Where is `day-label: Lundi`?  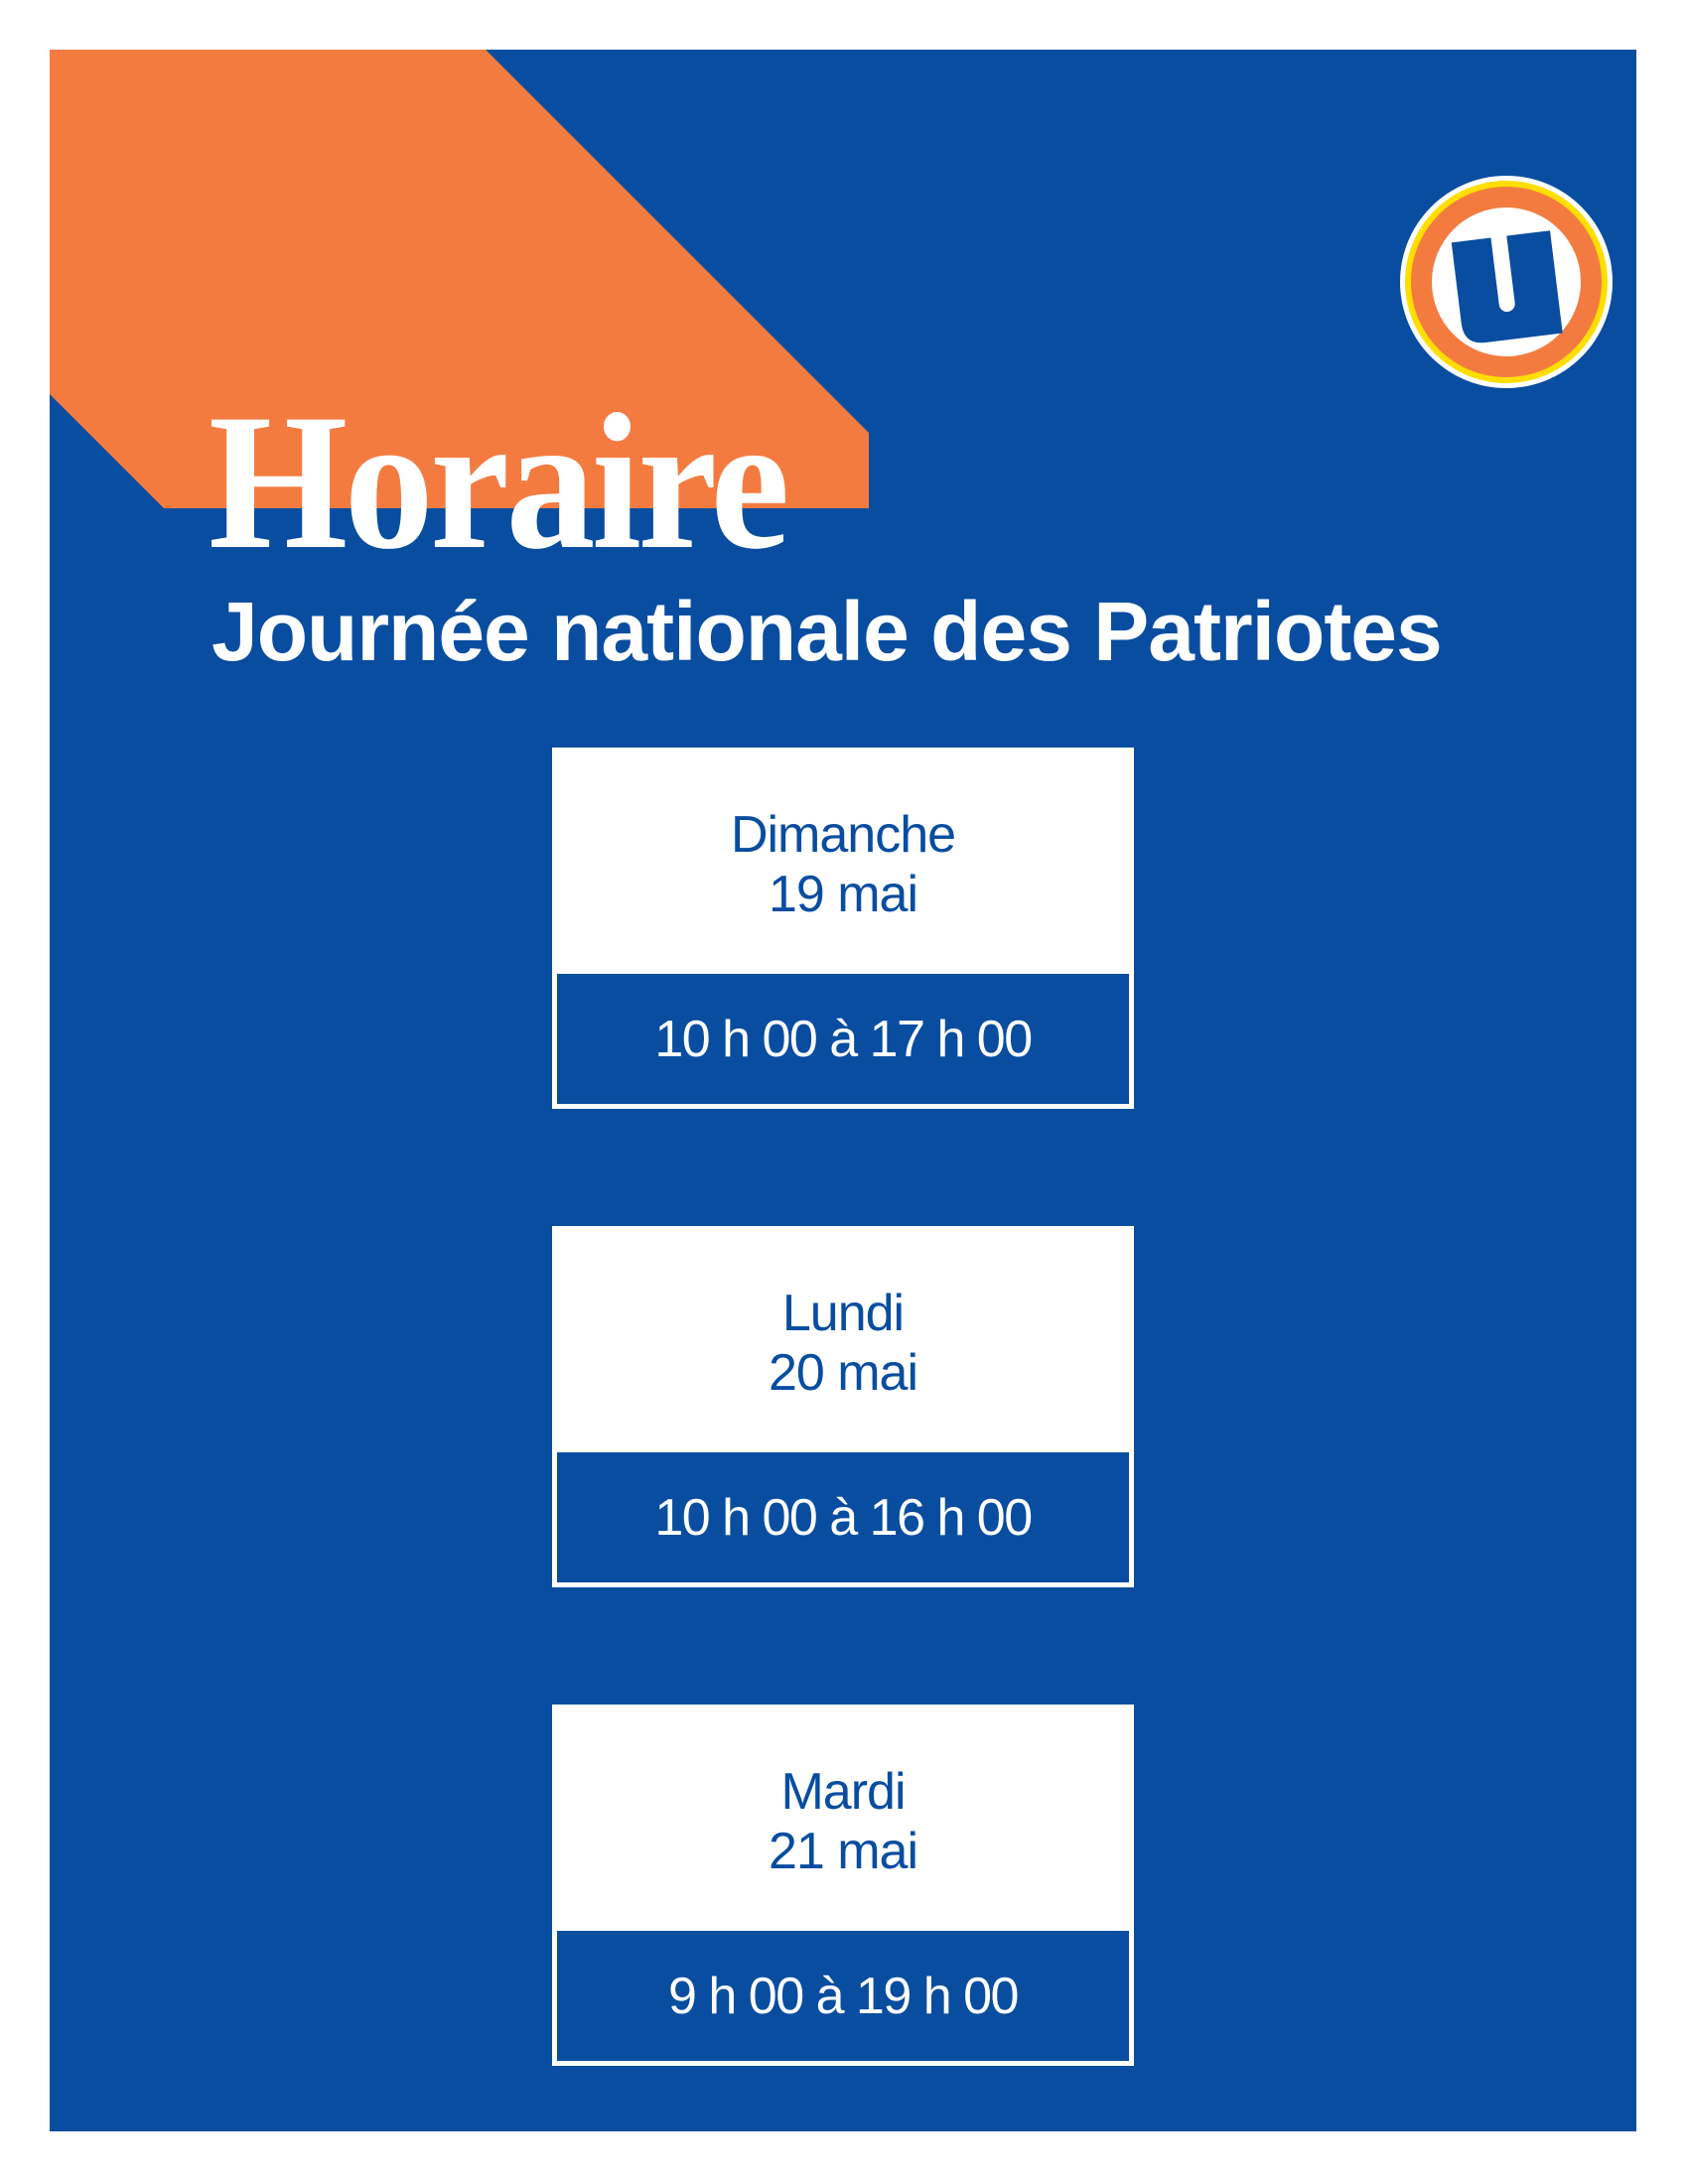
day-label: Lundi is located at coordinates (843, 1313).